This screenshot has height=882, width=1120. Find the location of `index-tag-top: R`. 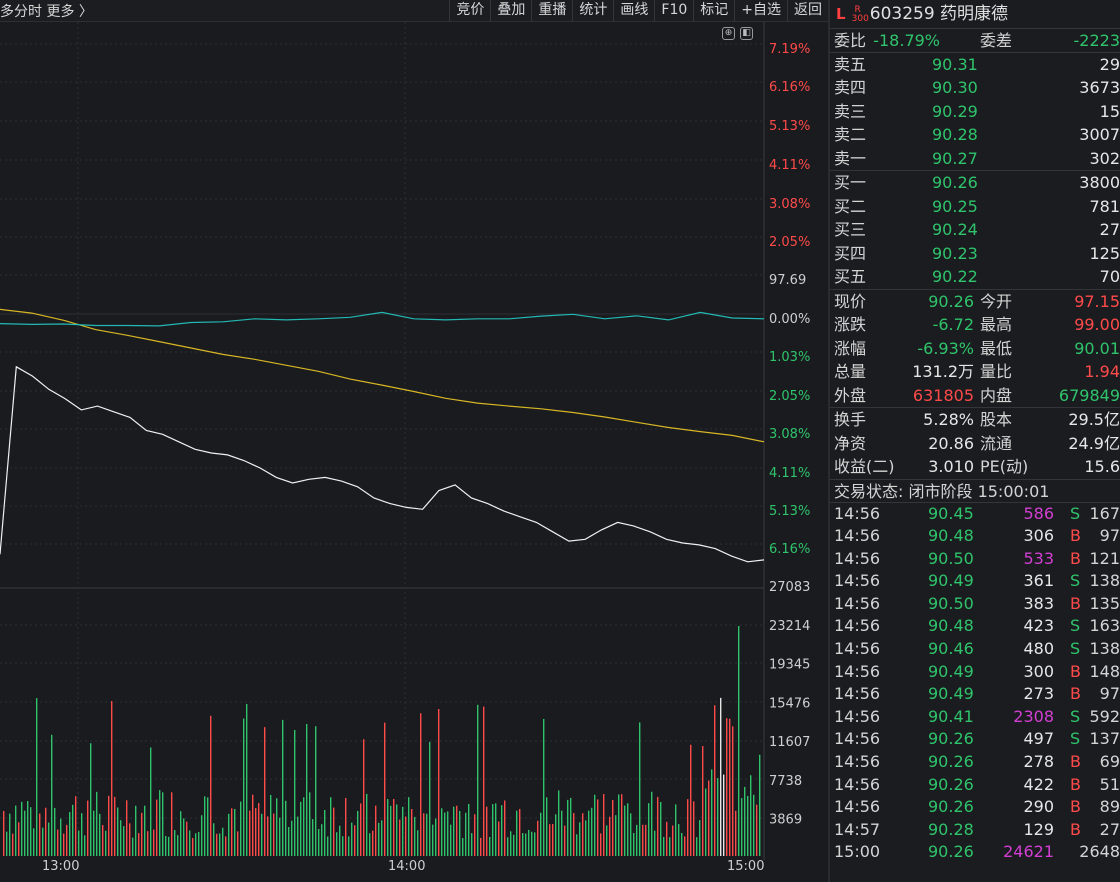

index-tag-top: R is located at coordinates (857, 9).